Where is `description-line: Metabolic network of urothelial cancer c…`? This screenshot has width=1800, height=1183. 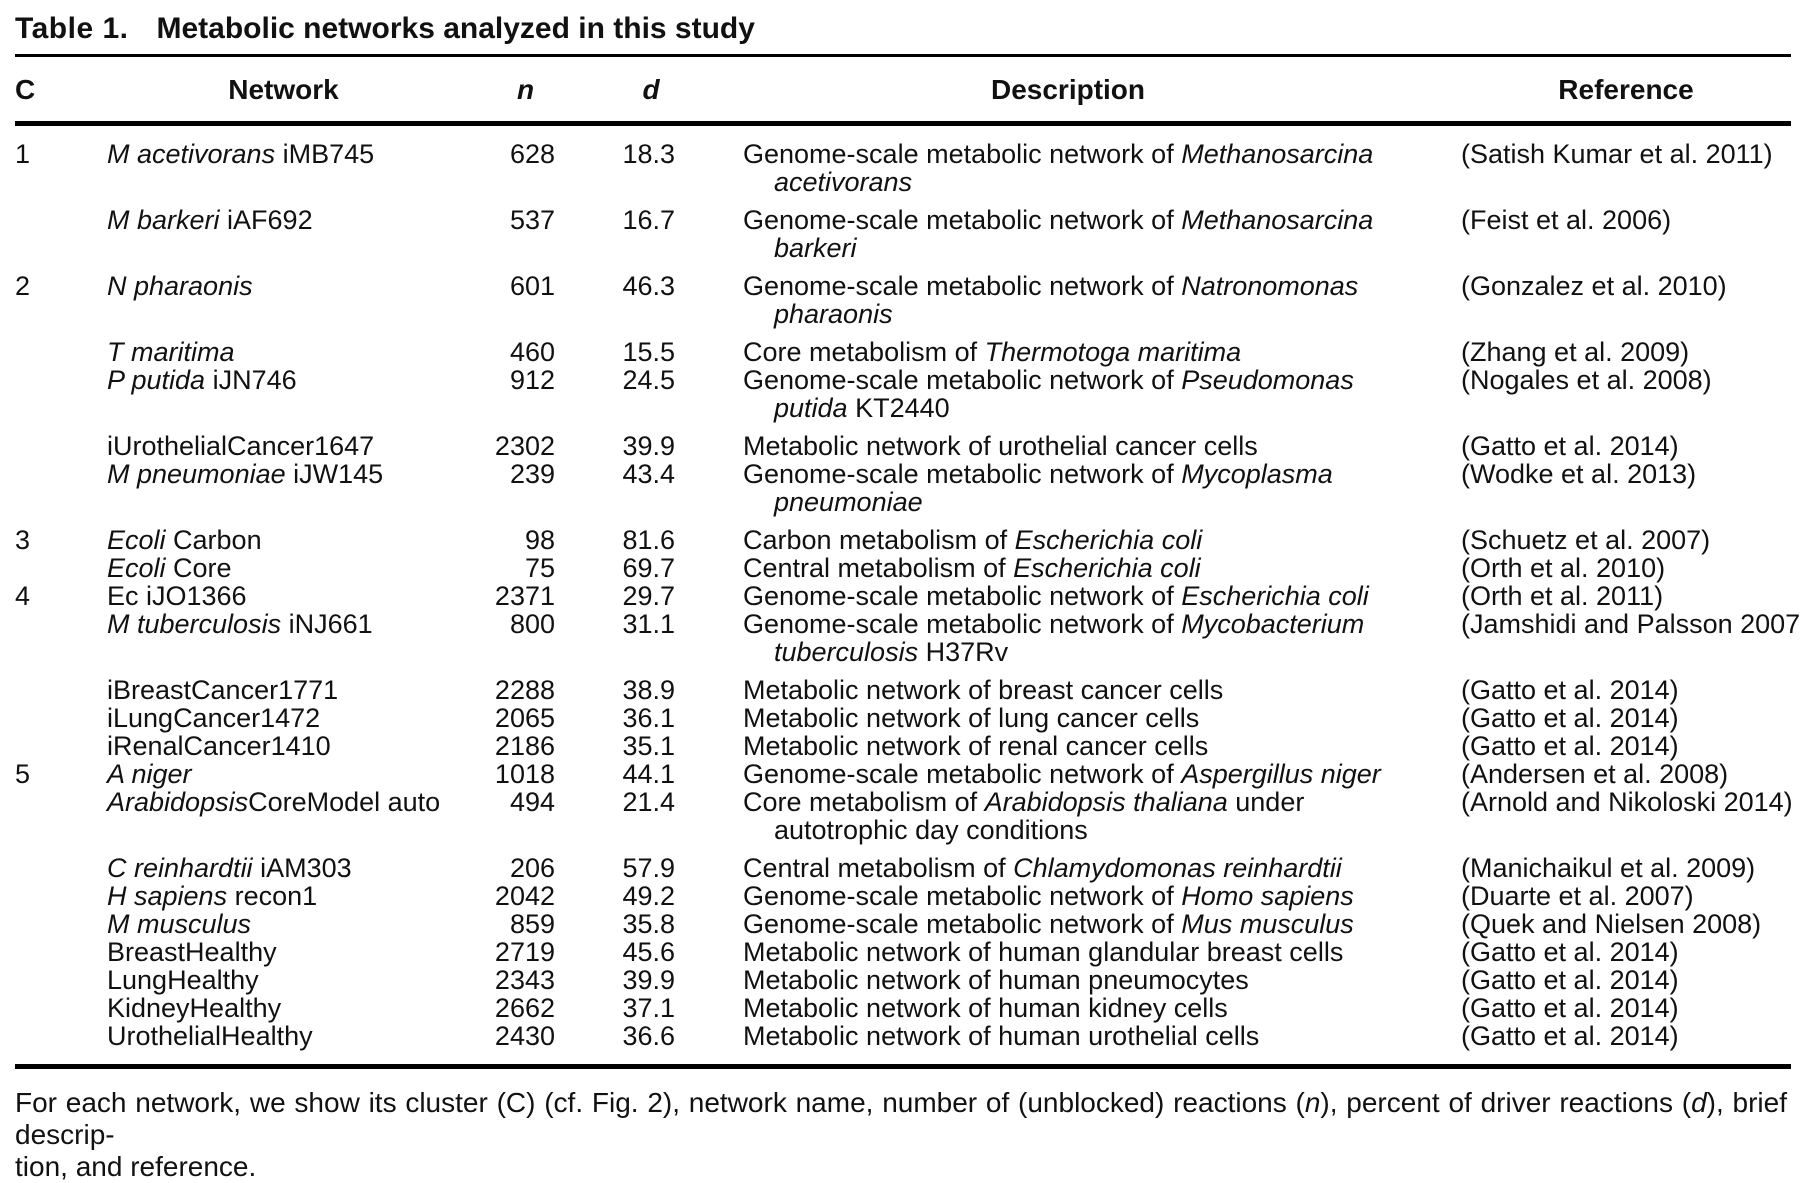 description-line: Metabolic network of urothelial cancer c… is located at coordinates (1102, 446).